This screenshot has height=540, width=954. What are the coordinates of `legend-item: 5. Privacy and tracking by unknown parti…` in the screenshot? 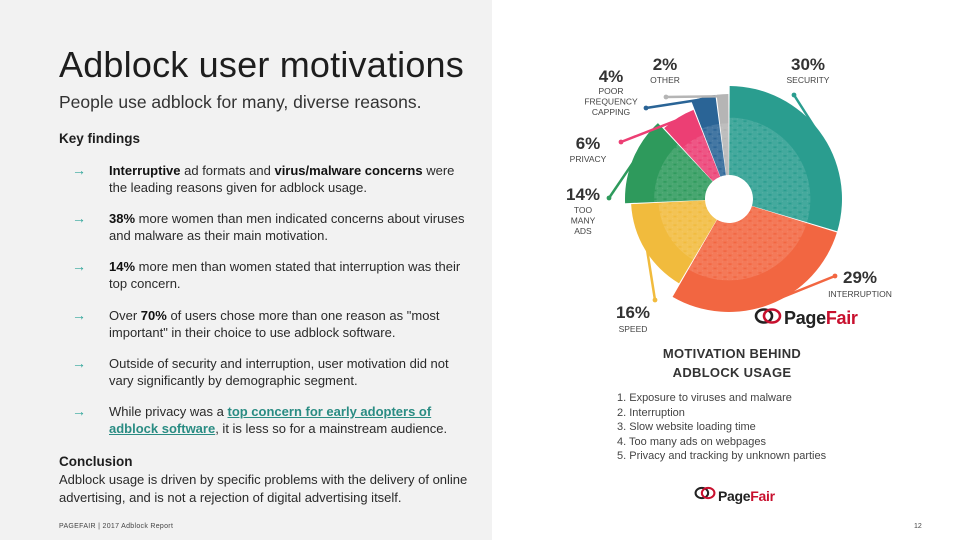 It's located at (722, 456).